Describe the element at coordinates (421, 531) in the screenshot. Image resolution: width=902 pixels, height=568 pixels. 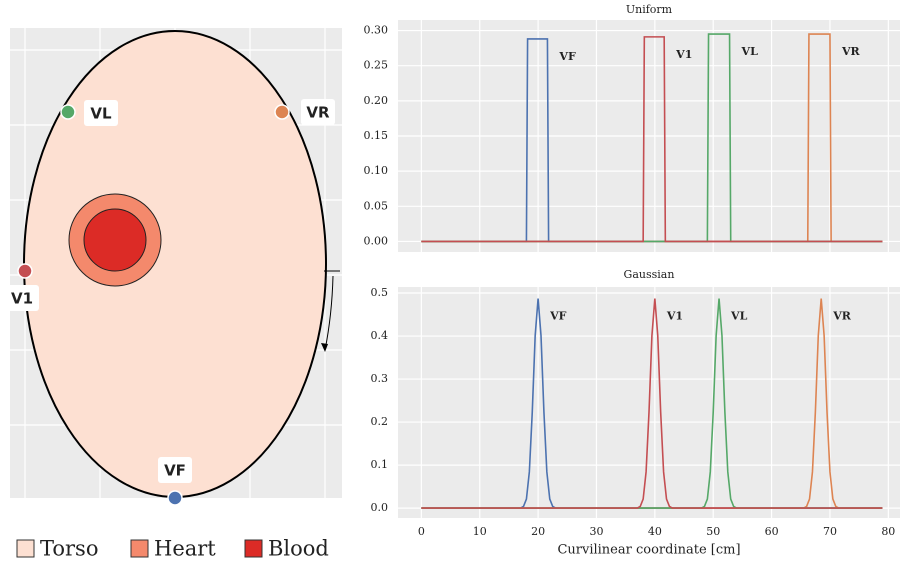
I see `x-tick-label: 0` at that location.